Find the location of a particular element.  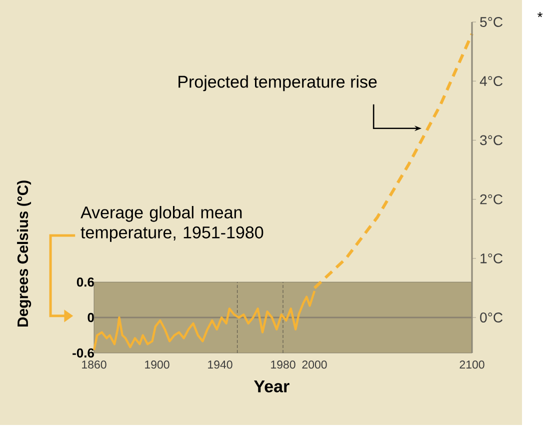

x-tick-label: 2100 is located at coordinates (472, 364).